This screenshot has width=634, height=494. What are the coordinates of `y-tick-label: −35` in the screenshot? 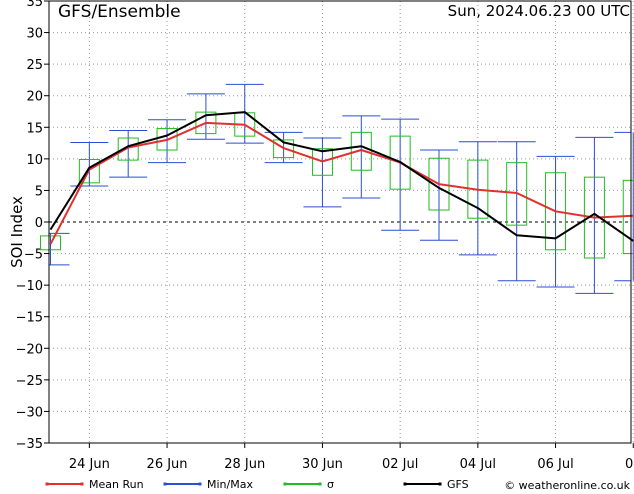 It's located at (29, 444).